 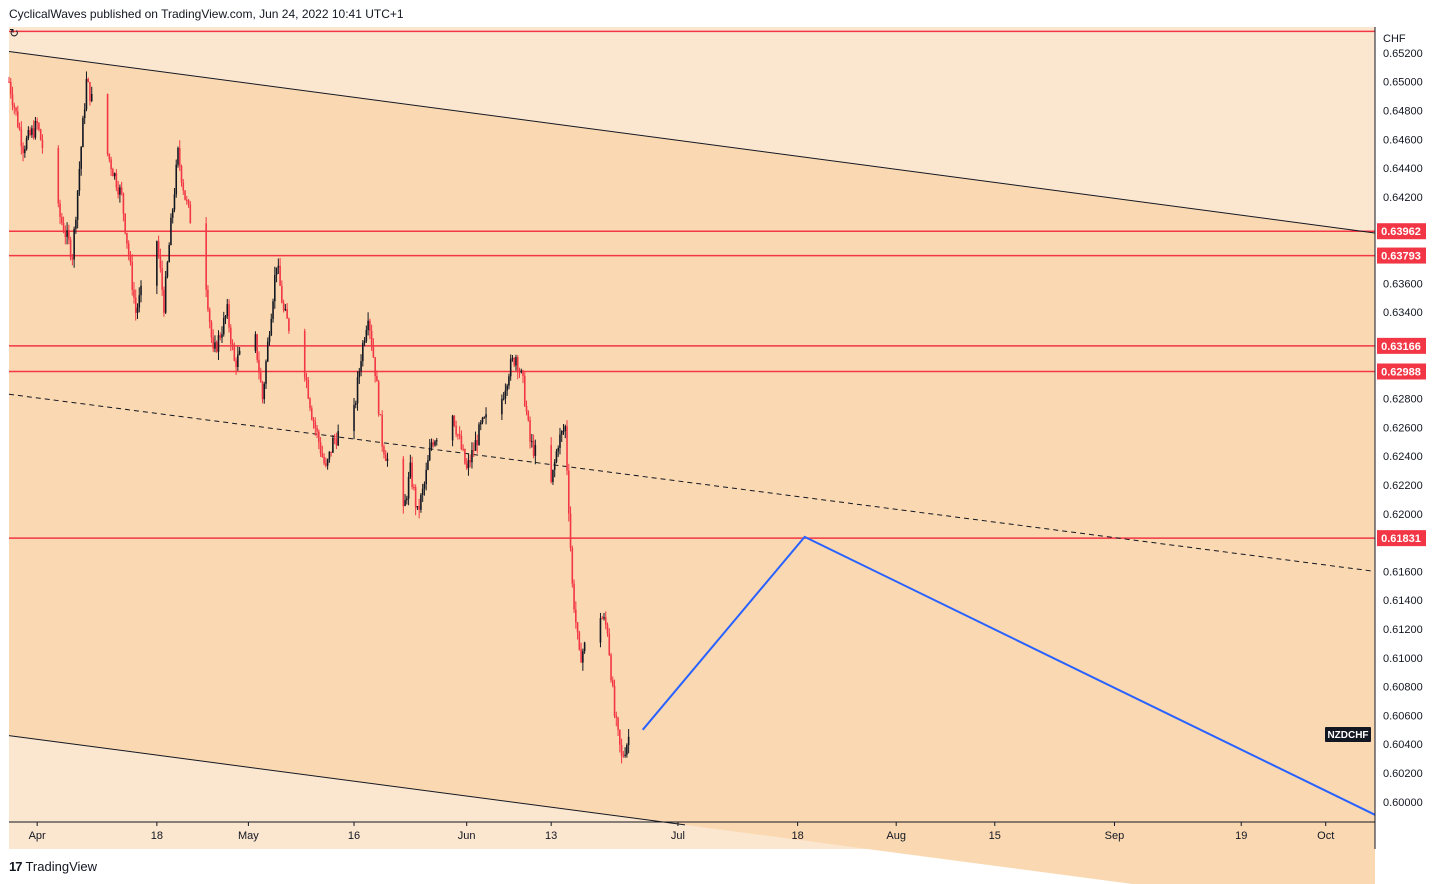 What do you see at coordinates (1325, 836) in the screenshot?
I see `time-tick-label: Oct` at bounding box center [1325, 836].